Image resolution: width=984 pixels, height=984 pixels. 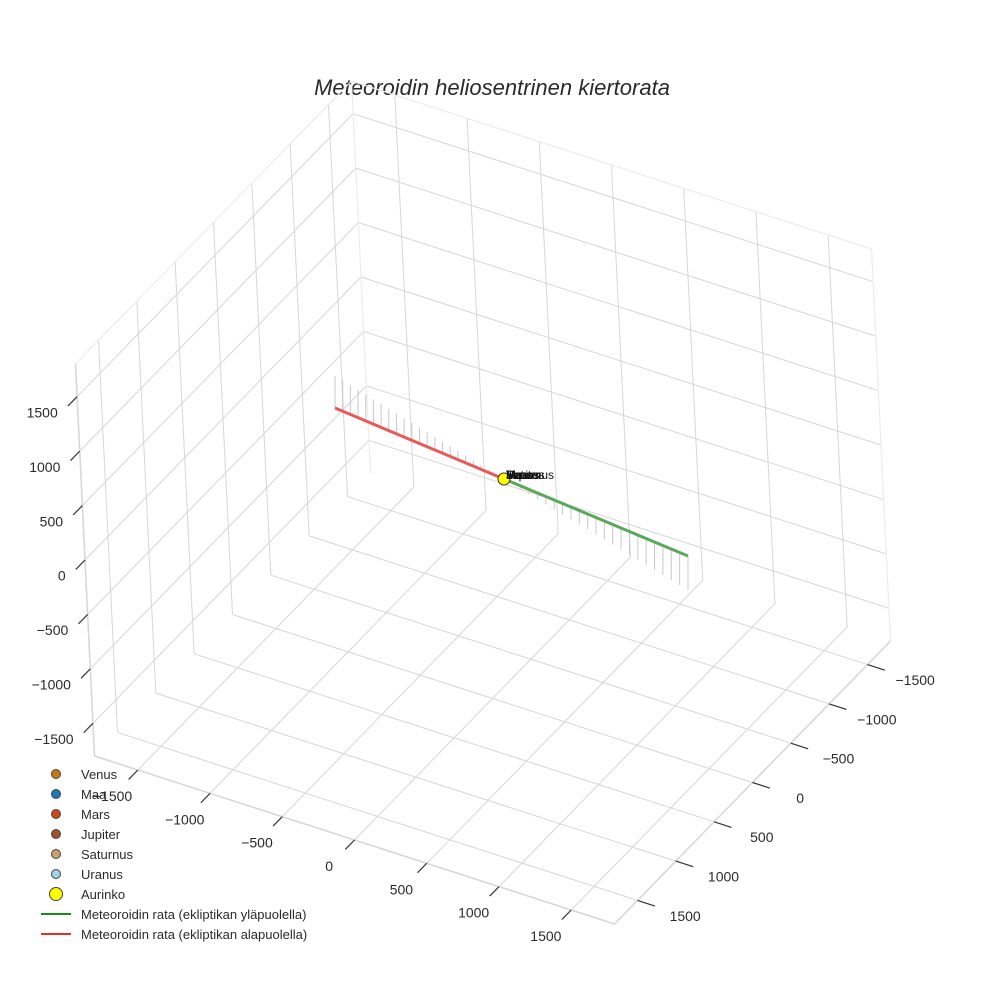 What do you see at coordinates (329, 866) in the screenshot?
I see `x-tick-label: 0` at bounding box center [329, 866].